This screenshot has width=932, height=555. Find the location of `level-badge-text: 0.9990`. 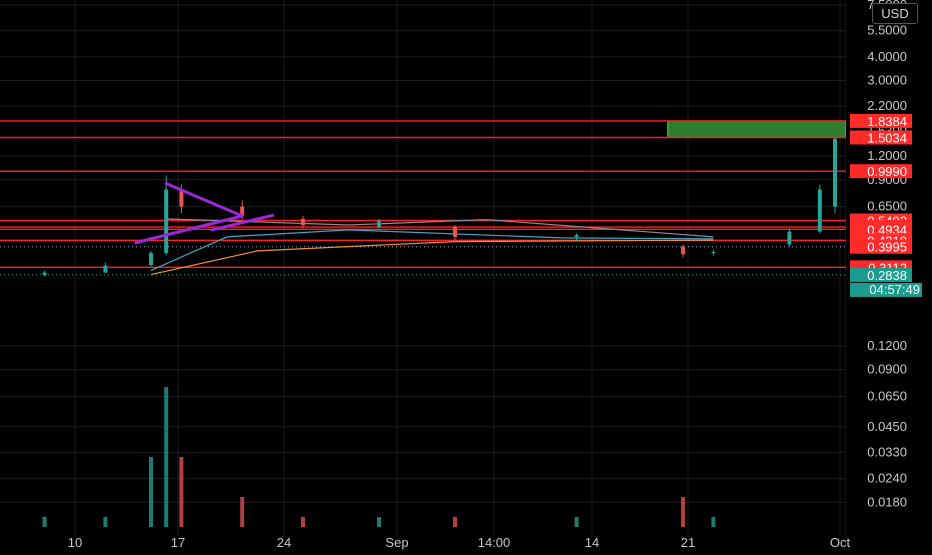

level-badge-text: 0.9990 is located at coordinates (887, 171).